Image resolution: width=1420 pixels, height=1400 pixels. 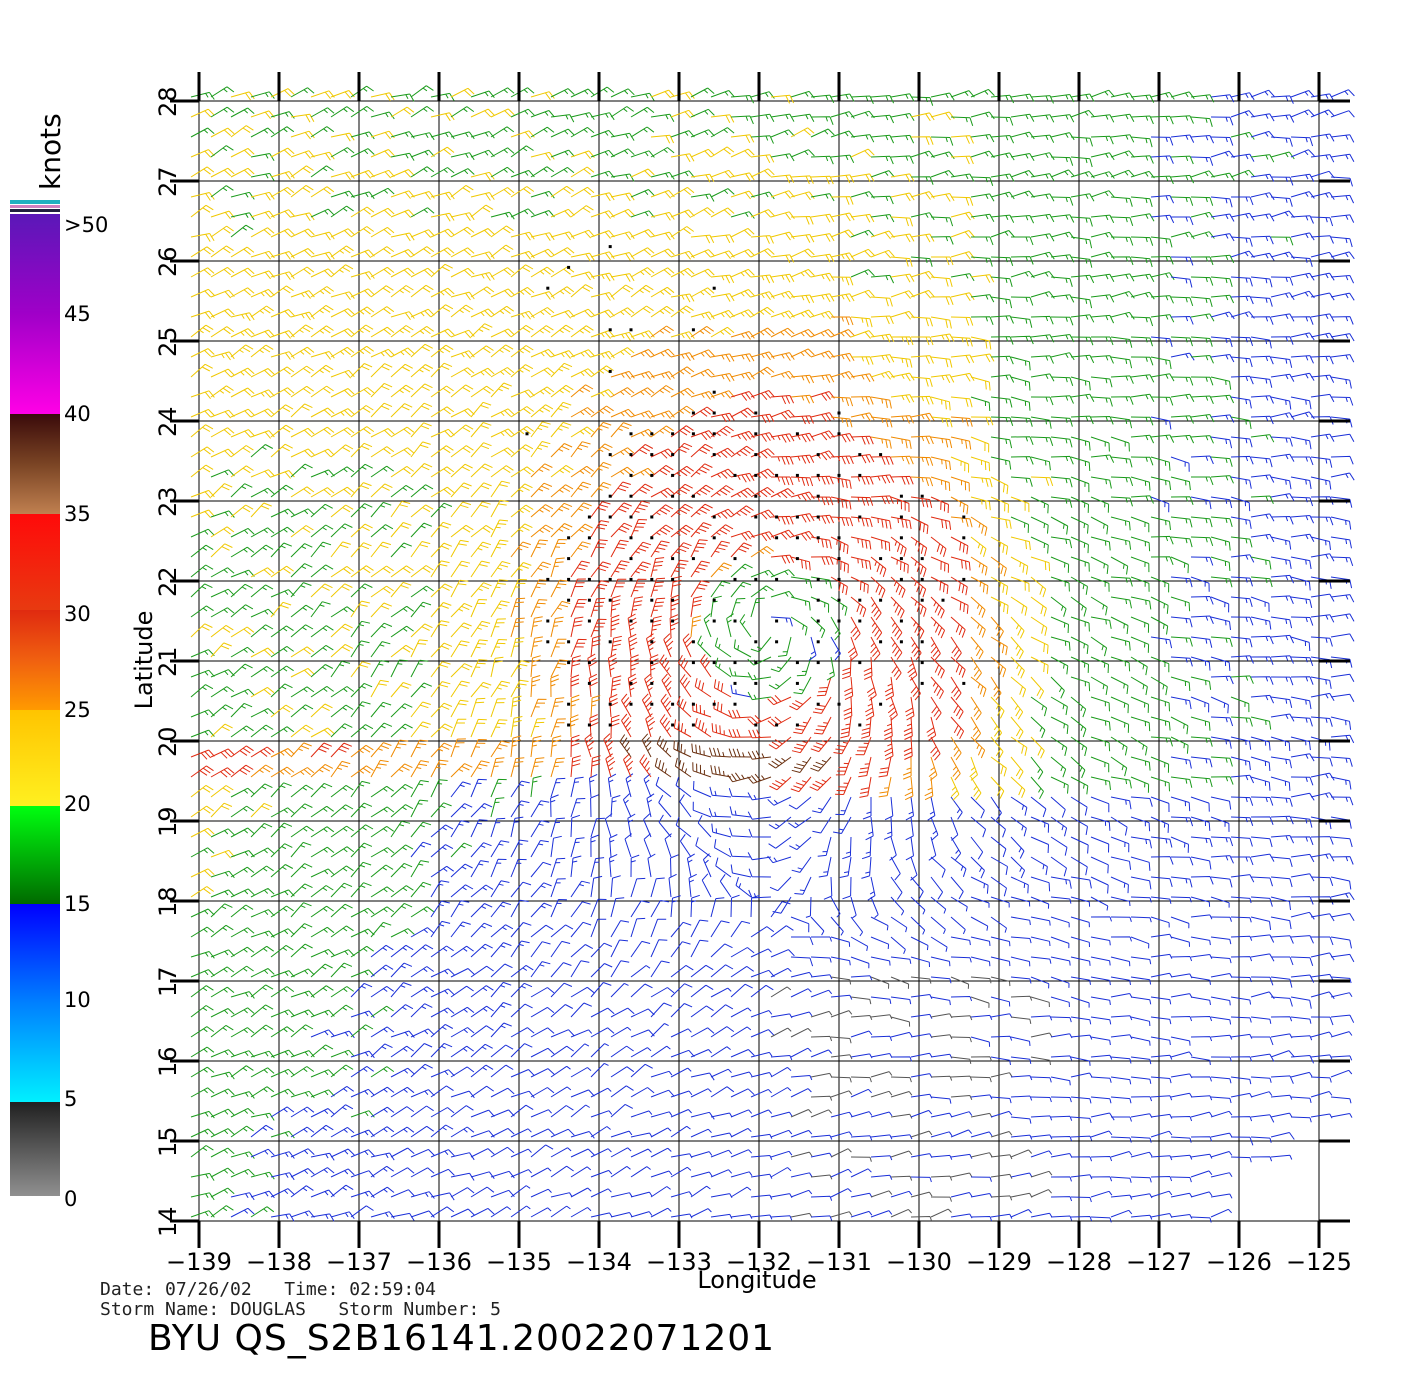 What do you see at coordinates (144, 660) in the screenshot?
I see `y-axis-title: Latitude` at bounding box center [144, 660].